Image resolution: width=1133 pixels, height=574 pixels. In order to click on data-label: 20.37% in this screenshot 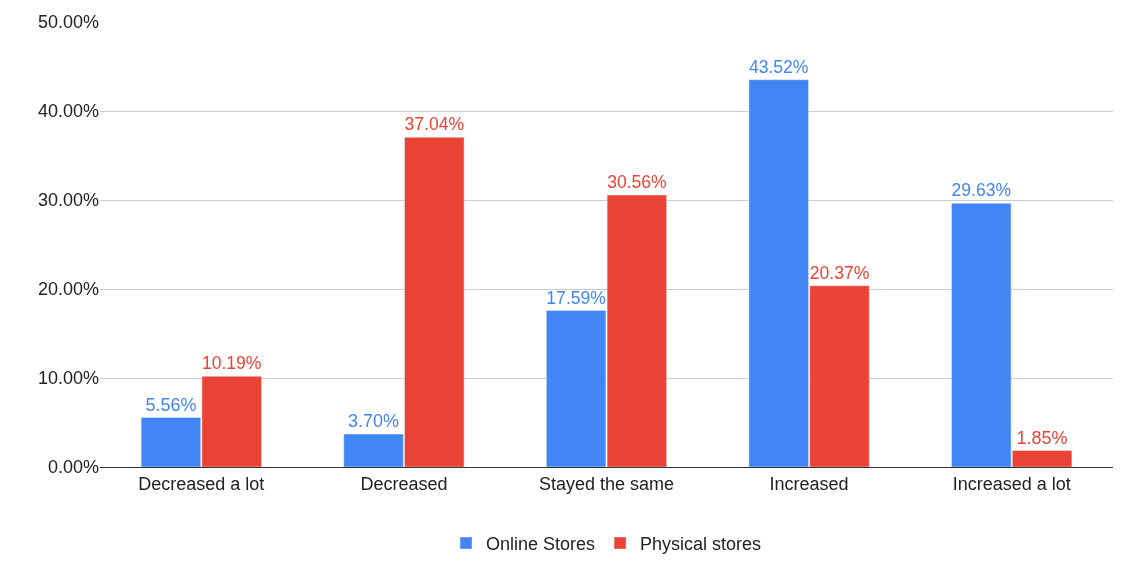, I will do `click(839, 272)`.